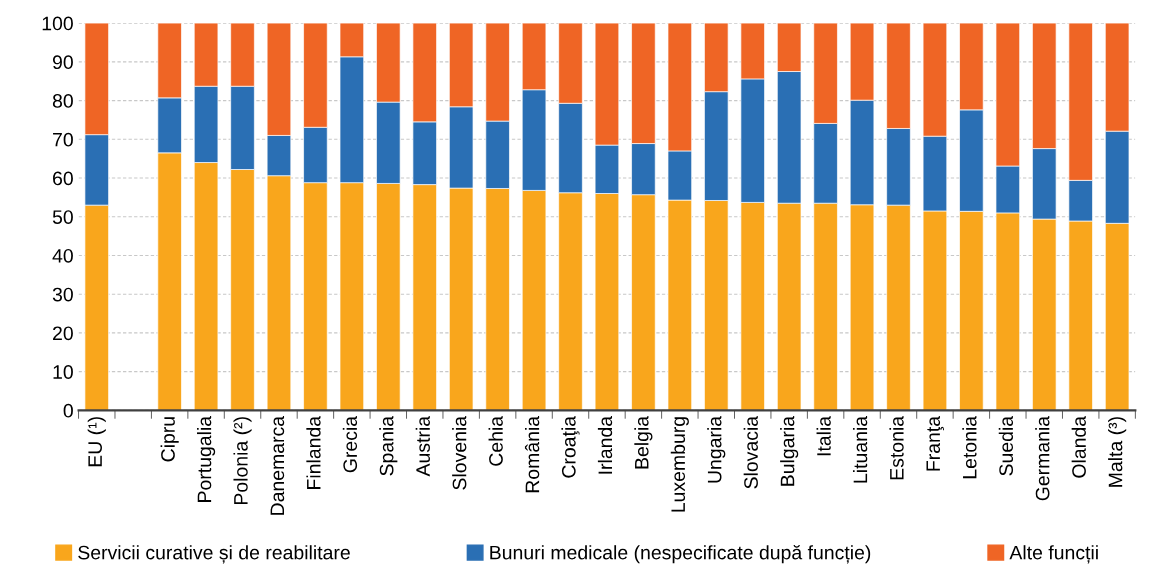 This screenshot has width=1155, height=578. What do you see at coordinates (62, 217) in the screenshot?
I see `y-tick-label: 50` at bounding box center [62, 217].